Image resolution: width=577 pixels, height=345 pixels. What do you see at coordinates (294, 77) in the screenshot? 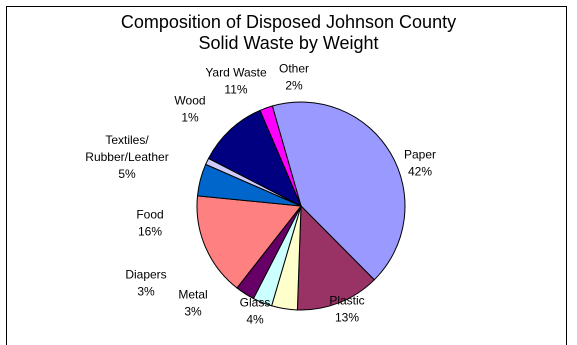
I see `slice-label-other: Other 2%` at bounding box center [294, 77].